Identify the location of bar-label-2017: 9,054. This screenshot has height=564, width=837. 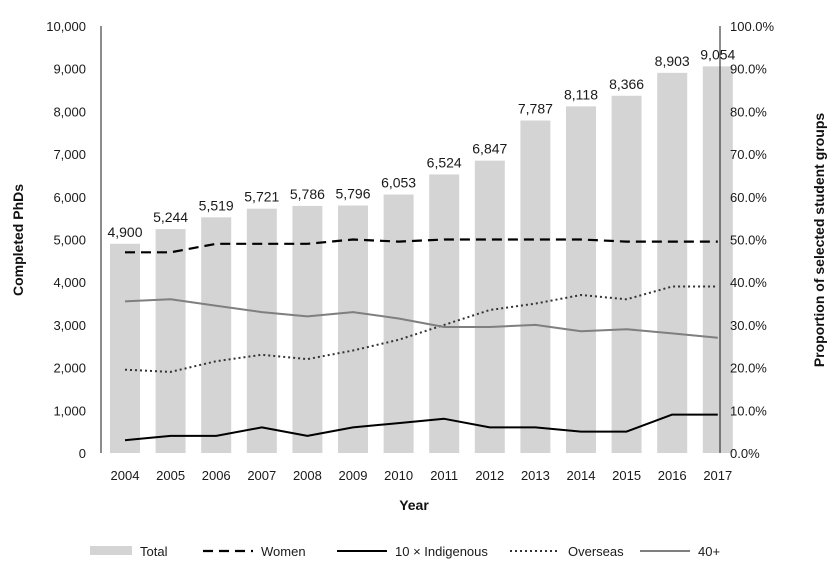
(717, 54).